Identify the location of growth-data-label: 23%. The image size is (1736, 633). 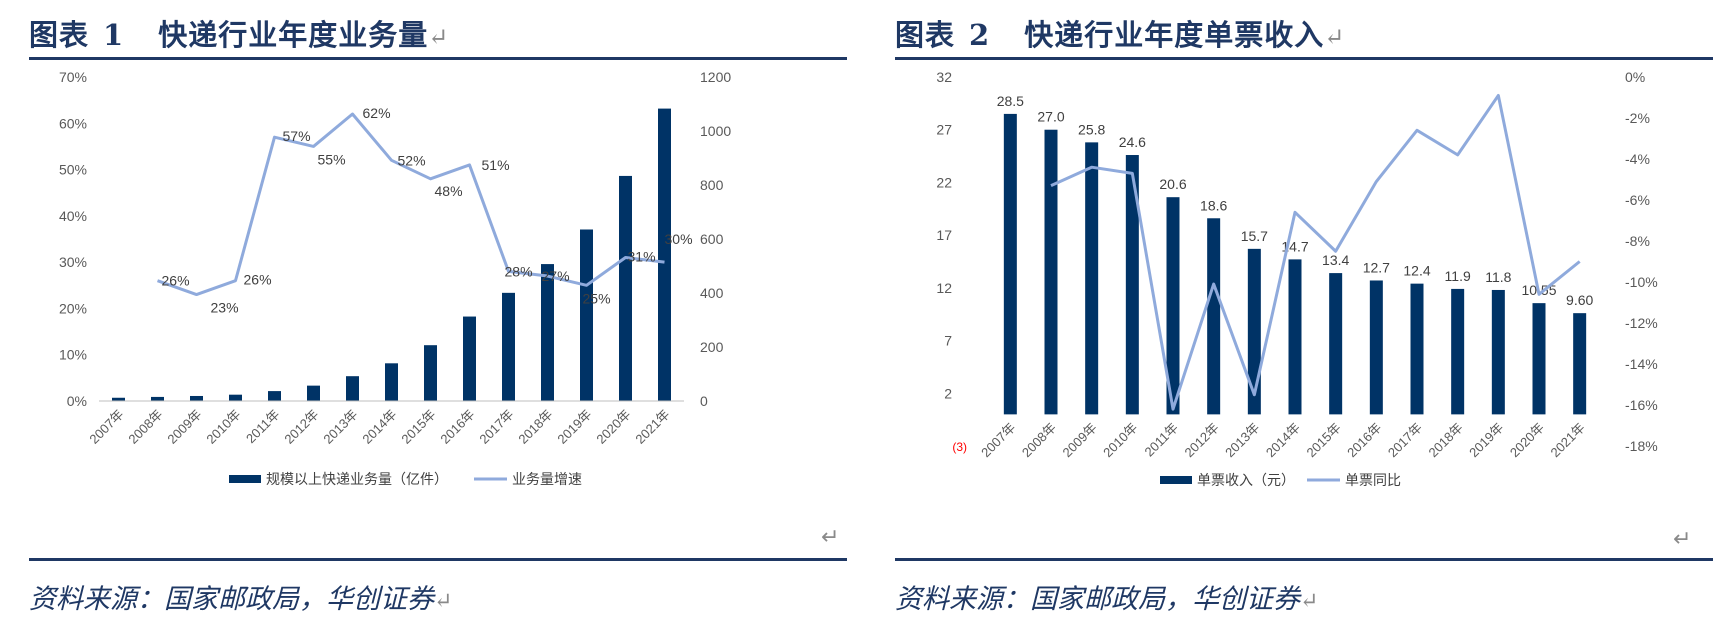
(225, 308).